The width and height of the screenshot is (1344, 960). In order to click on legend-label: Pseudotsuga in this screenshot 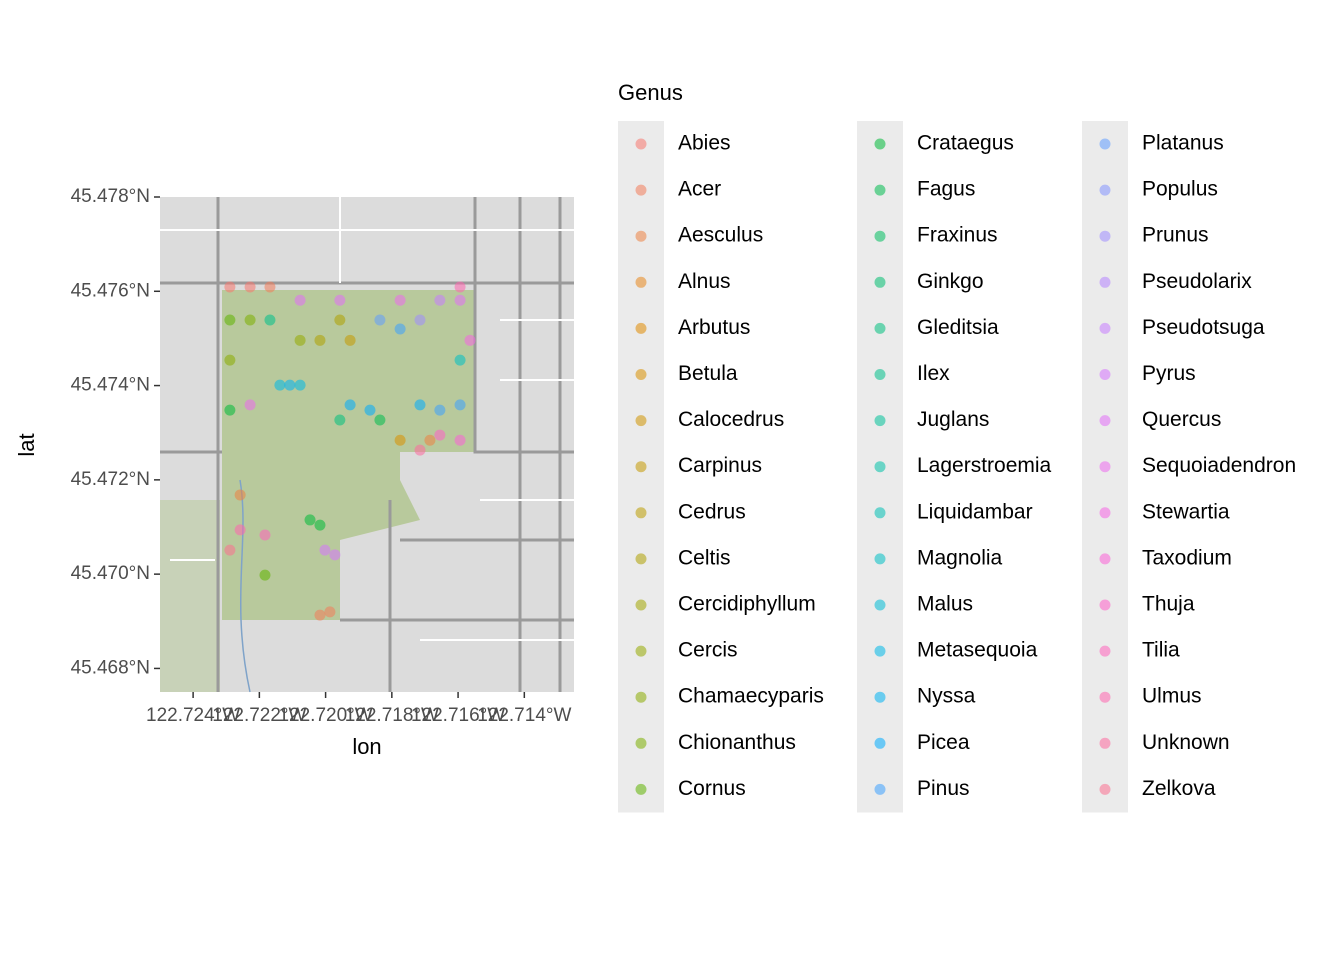, I will do `click(1203, 327)`.